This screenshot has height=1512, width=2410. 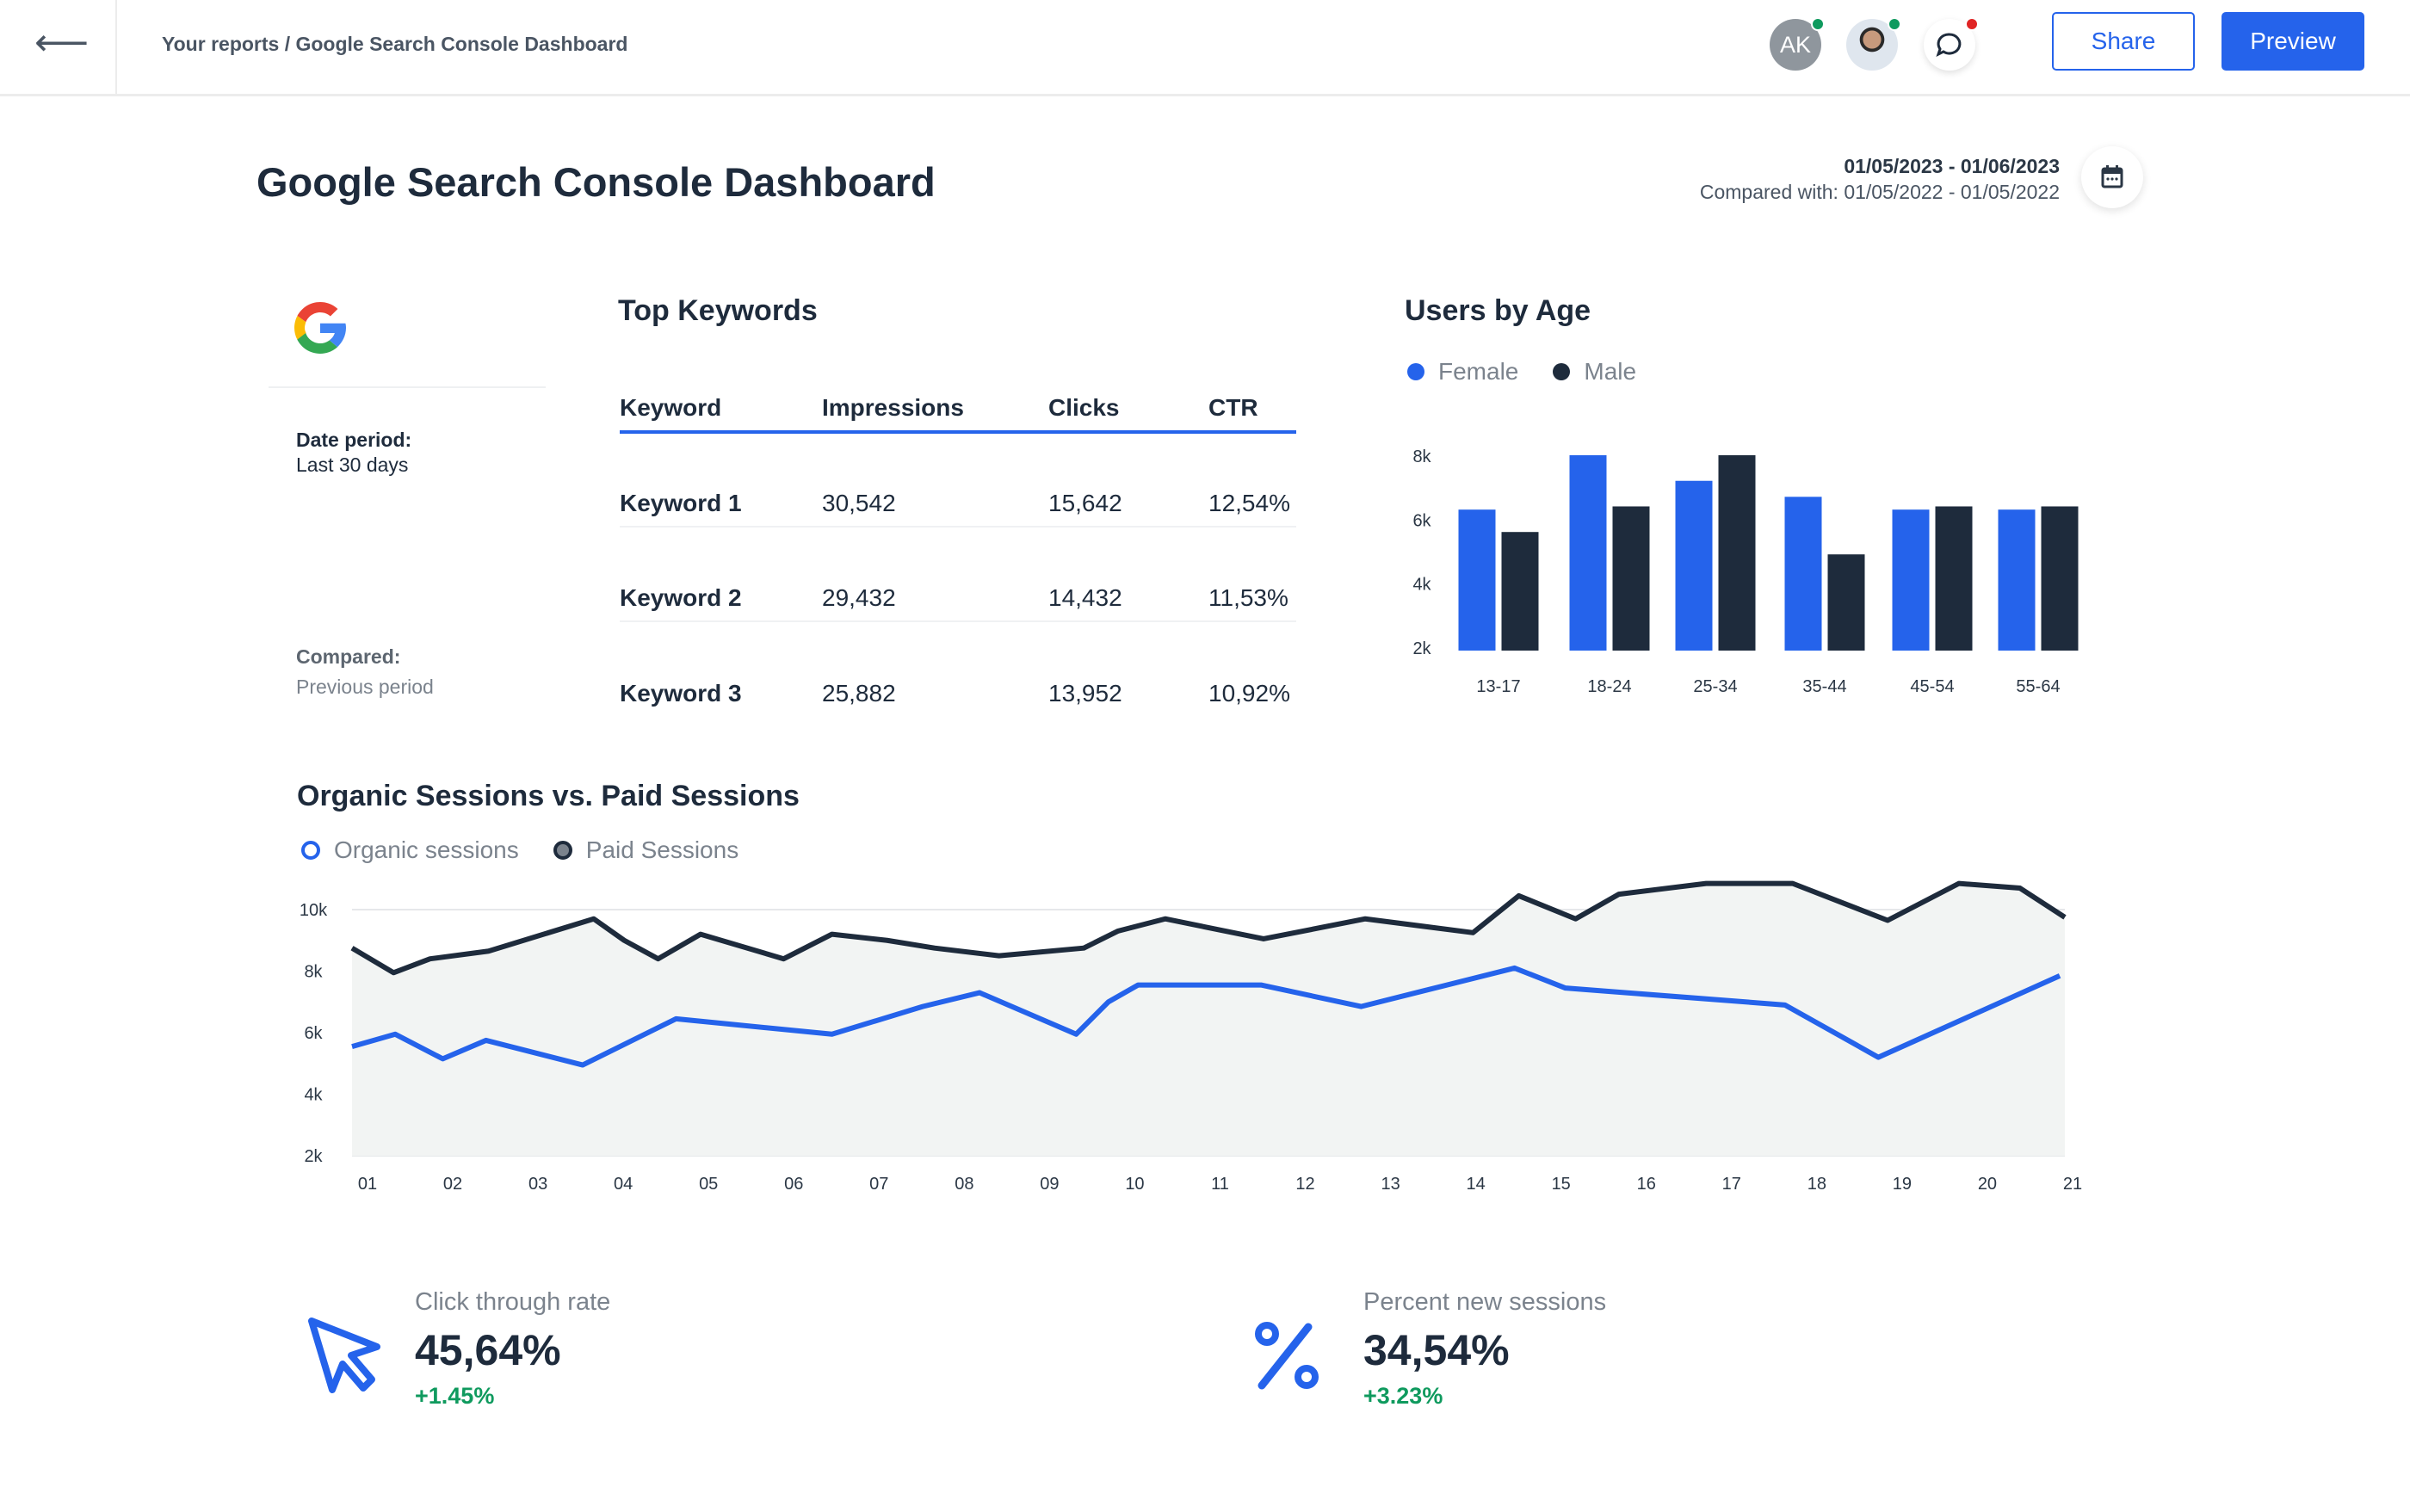 I want to click on calendar-icon, so click(x=2112, y=176).